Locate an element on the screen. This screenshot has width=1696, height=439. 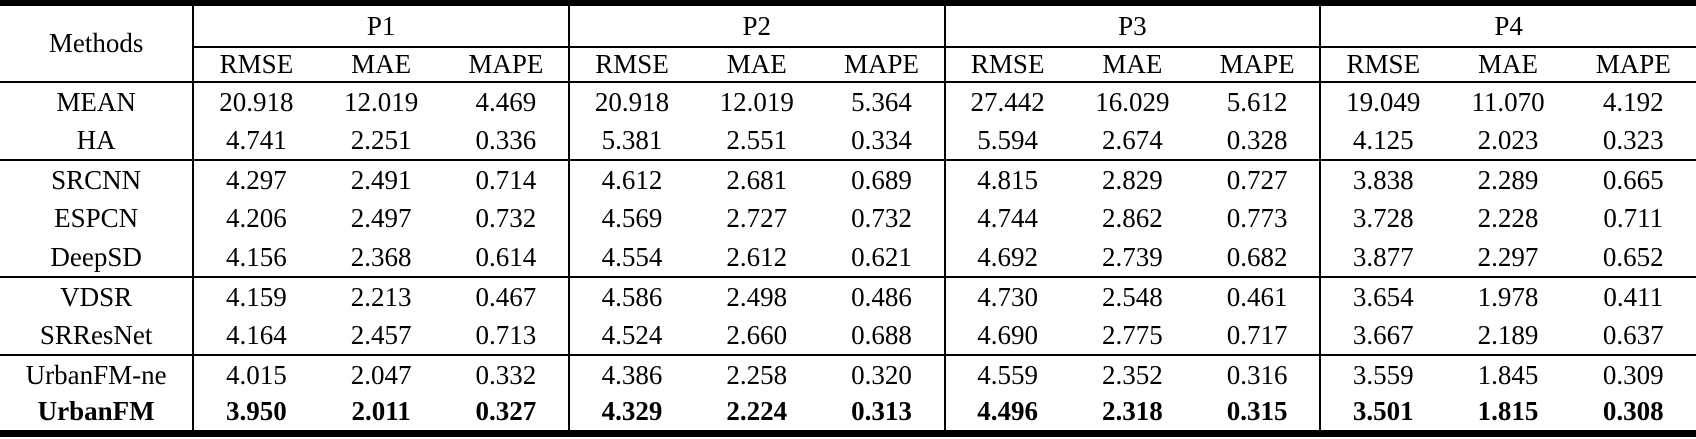
metric-value: 0.411 is located at coordinates (1633, 296).